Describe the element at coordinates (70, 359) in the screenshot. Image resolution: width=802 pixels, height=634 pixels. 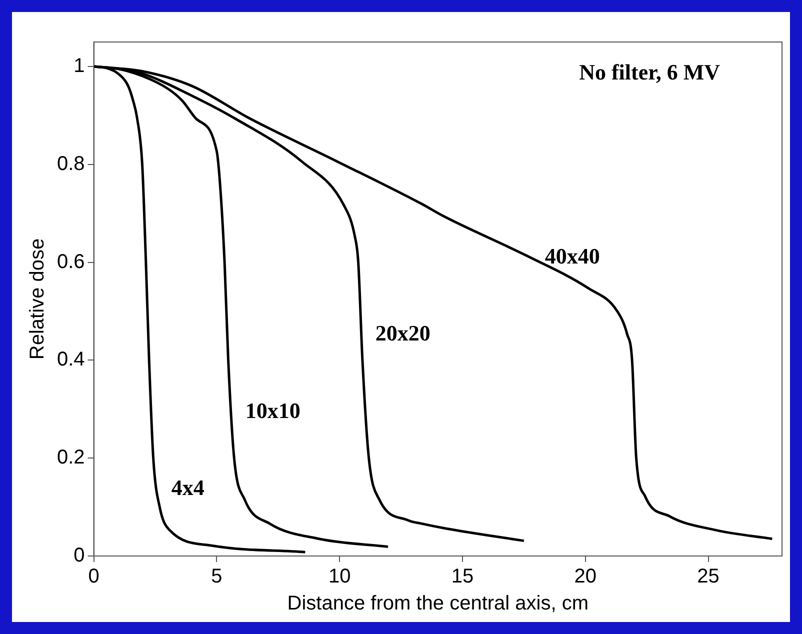
I see `y-tick-label: 0.4` at that location.